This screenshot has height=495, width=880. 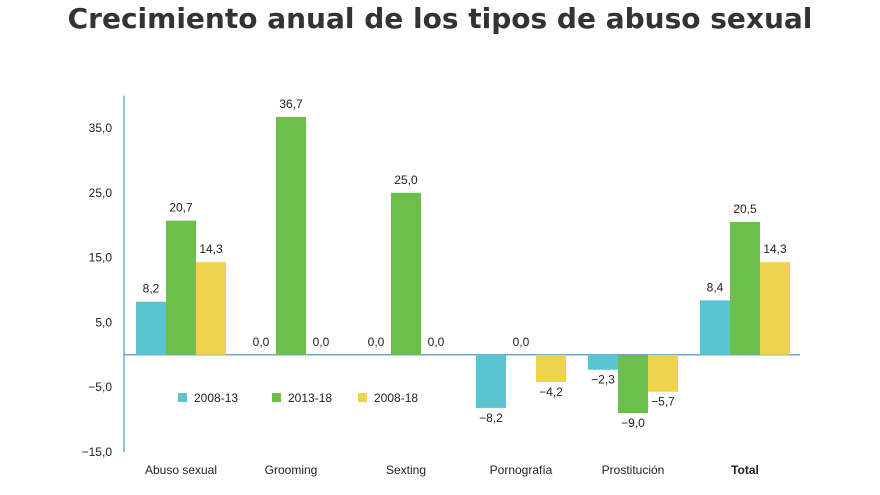 I want to click on x-tick-label: Pornografía, so click(x=521, y=470).